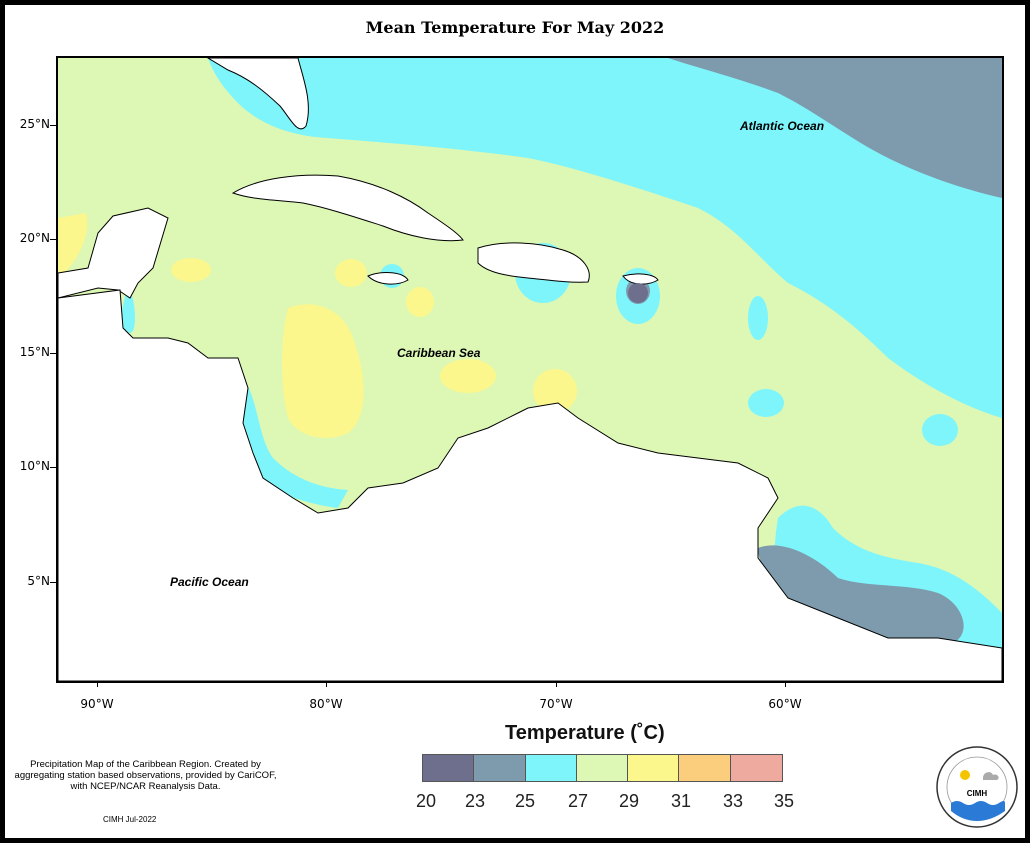 The image size is (1030, 843). I want to click on legend-break: 20, so click(426, 801).